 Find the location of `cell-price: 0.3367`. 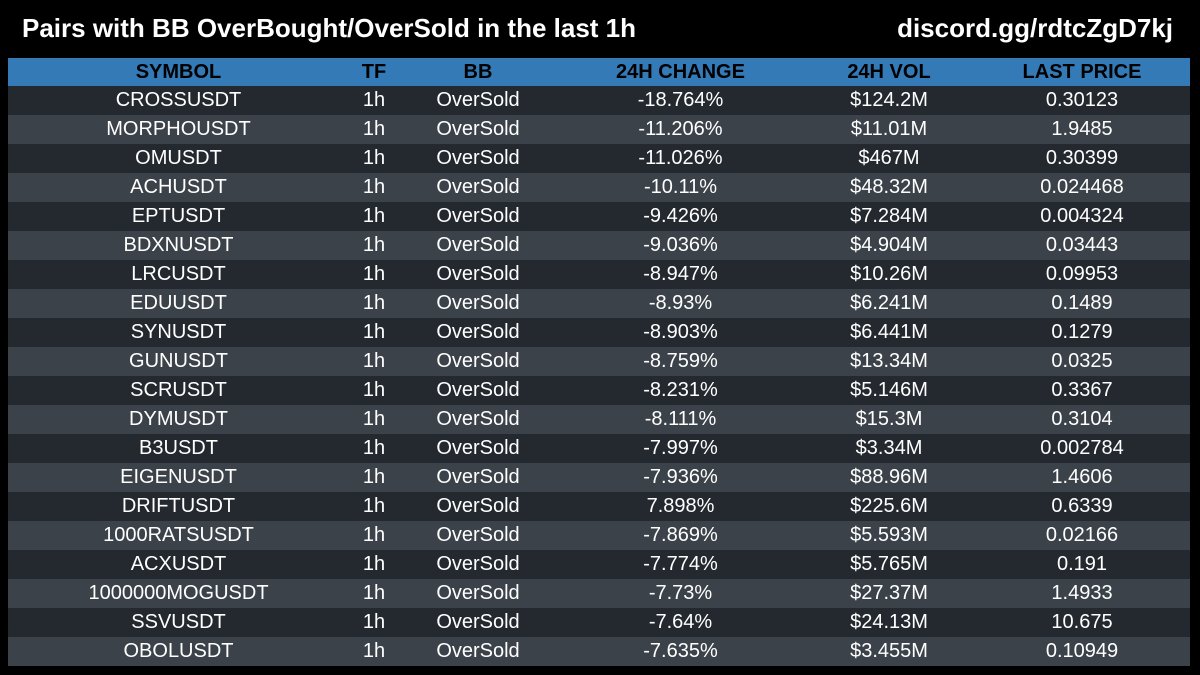

cell-price: 0.3367 is located at coordinates (1082, 390).